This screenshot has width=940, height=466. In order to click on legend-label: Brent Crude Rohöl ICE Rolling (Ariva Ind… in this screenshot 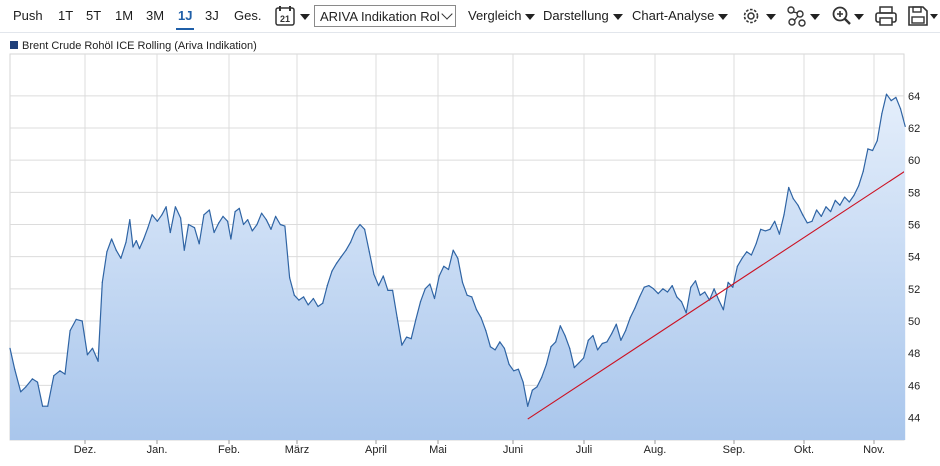, I will do `click(139, 46)`.